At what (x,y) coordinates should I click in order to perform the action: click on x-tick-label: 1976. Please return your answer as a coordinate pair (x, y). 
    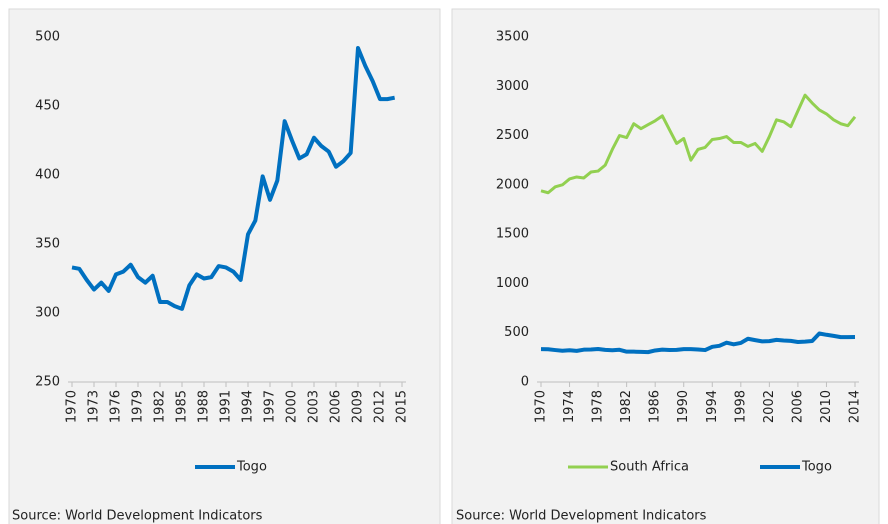
    Looking at the image, I should click on (116, 406).